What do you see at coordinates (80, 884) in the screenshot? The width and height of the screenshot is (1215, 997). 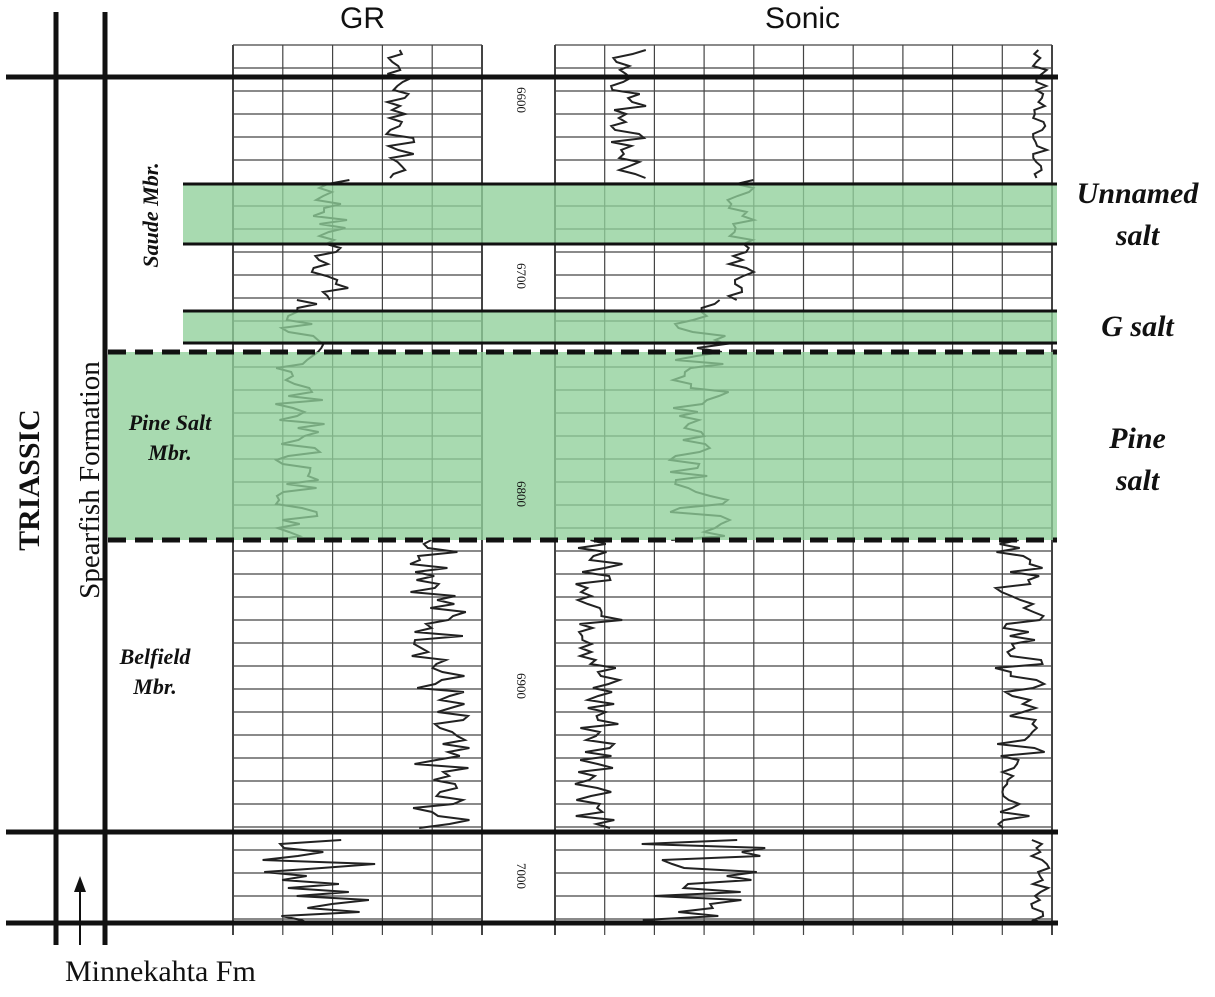 I see `minnekahta-arrow-head` at bounding box center [80, 884].